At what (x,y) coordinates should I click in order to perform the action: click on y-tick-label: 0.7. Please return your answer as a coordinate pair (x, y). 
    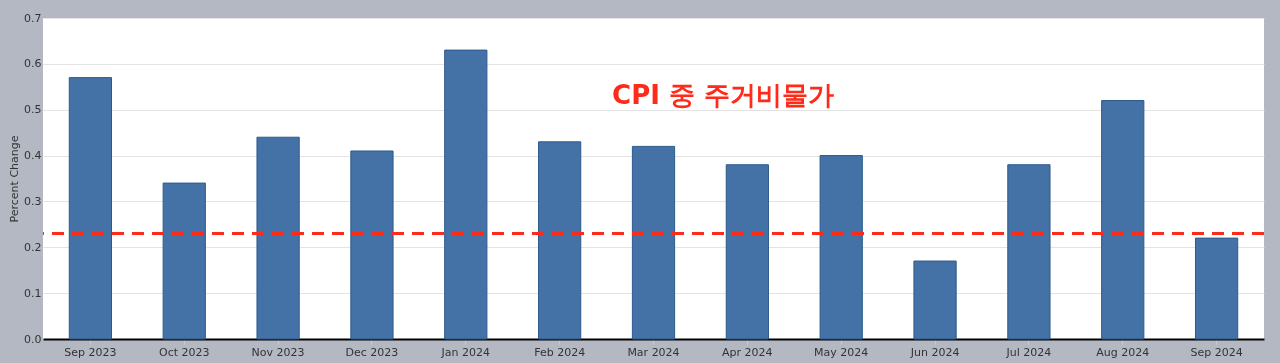
    Looking at the image, I should click on (33, 18).